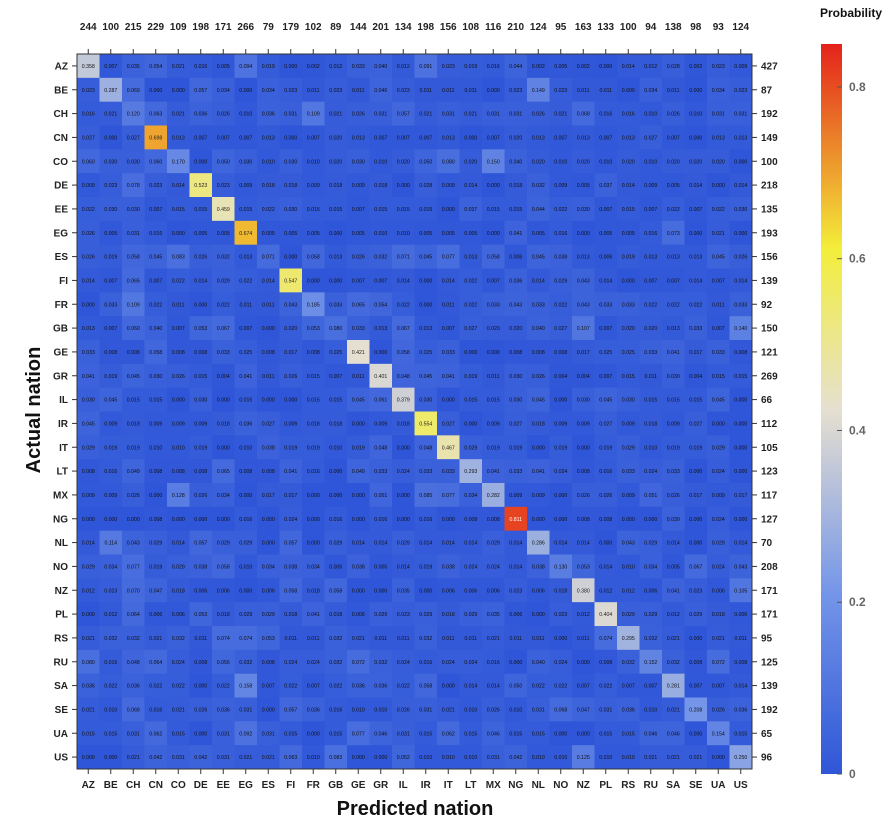  What do you see at coordinates (133, 281) in the screenshot?
I see `cell-value-label: 0.065` at bounding box center [133, 281].